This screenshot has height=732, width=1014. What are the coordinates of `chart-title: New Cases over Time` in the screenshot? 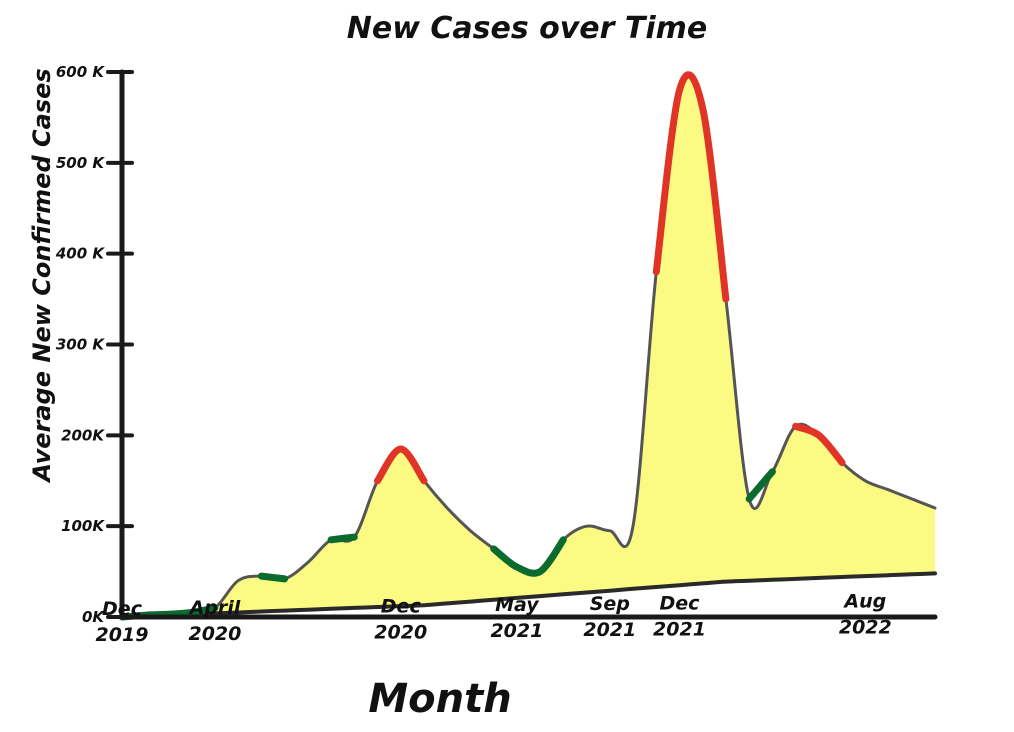 It's located at (527, 28).